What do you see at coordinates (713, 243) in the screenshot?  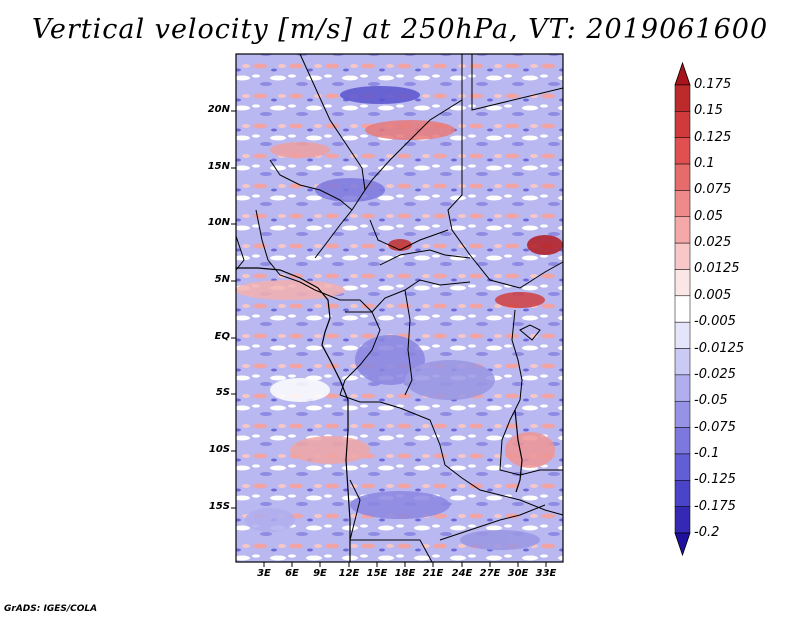 I see `colorbar-label: 0.025` at bounding box center [713, 243].